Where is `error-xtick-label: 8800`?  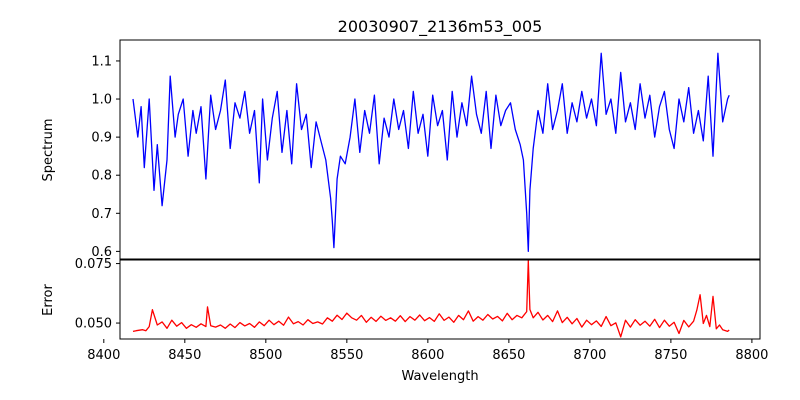
error-xtick-label: 8800 is located at coordinates (751, 355).